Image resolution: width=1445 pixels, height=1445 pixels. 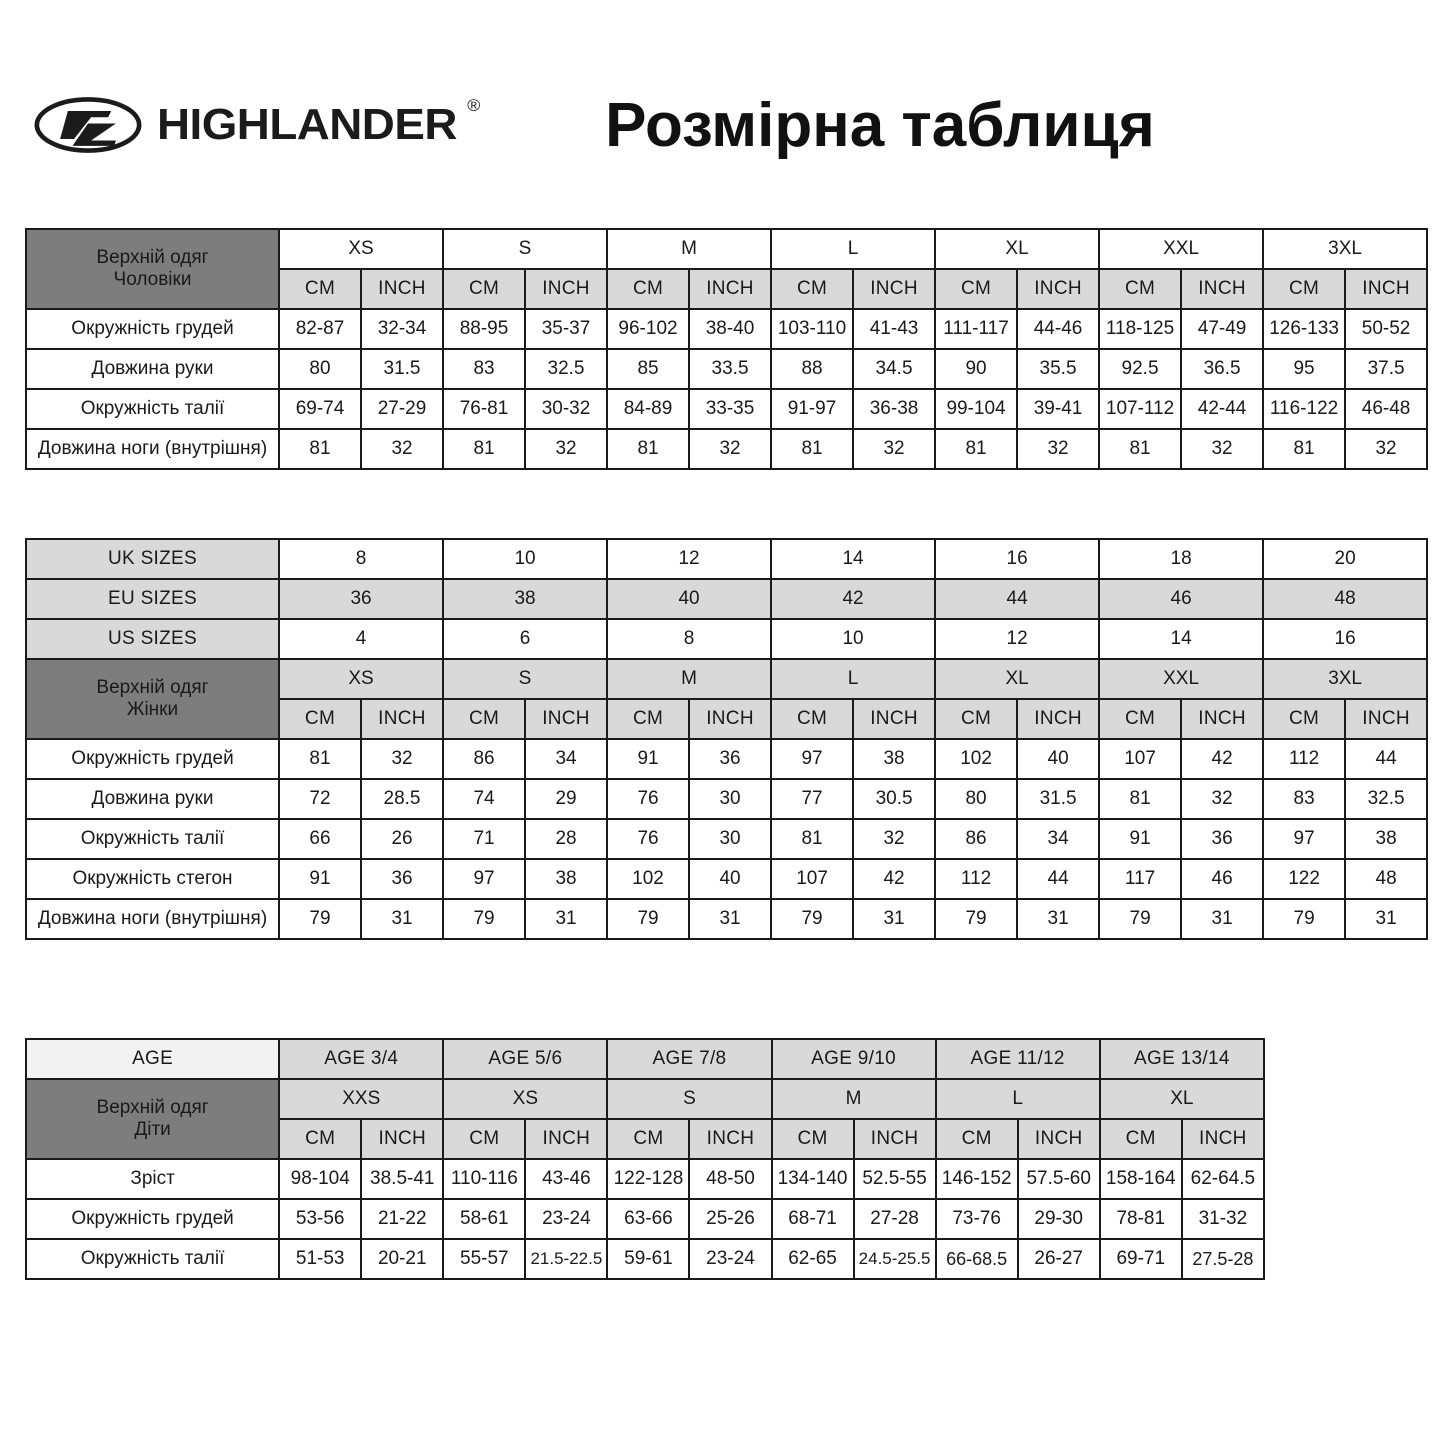 What do you see at coordinates (402, 1219) in the screenshot?
I see `measurement-value: 21-22` at bounding box center [402, 1219].